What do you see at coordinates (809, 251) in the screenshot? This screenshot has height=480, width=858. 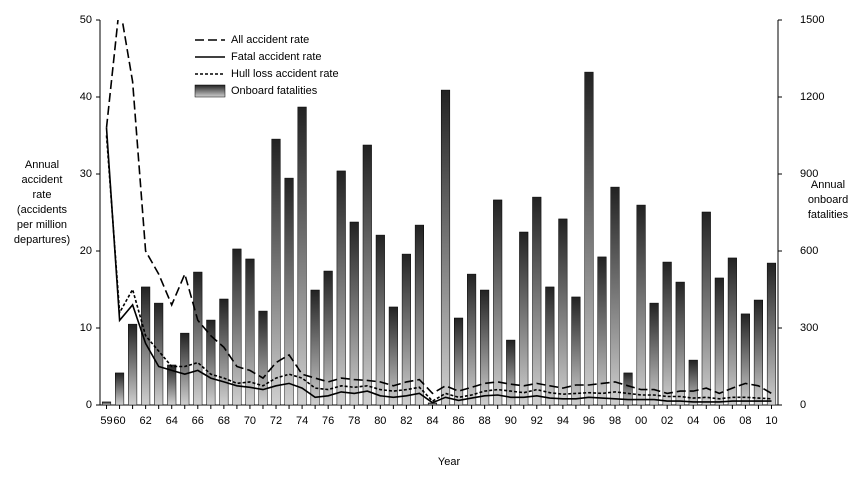 I see `y2-tick-label: 600` at bounding box center [809, 251].